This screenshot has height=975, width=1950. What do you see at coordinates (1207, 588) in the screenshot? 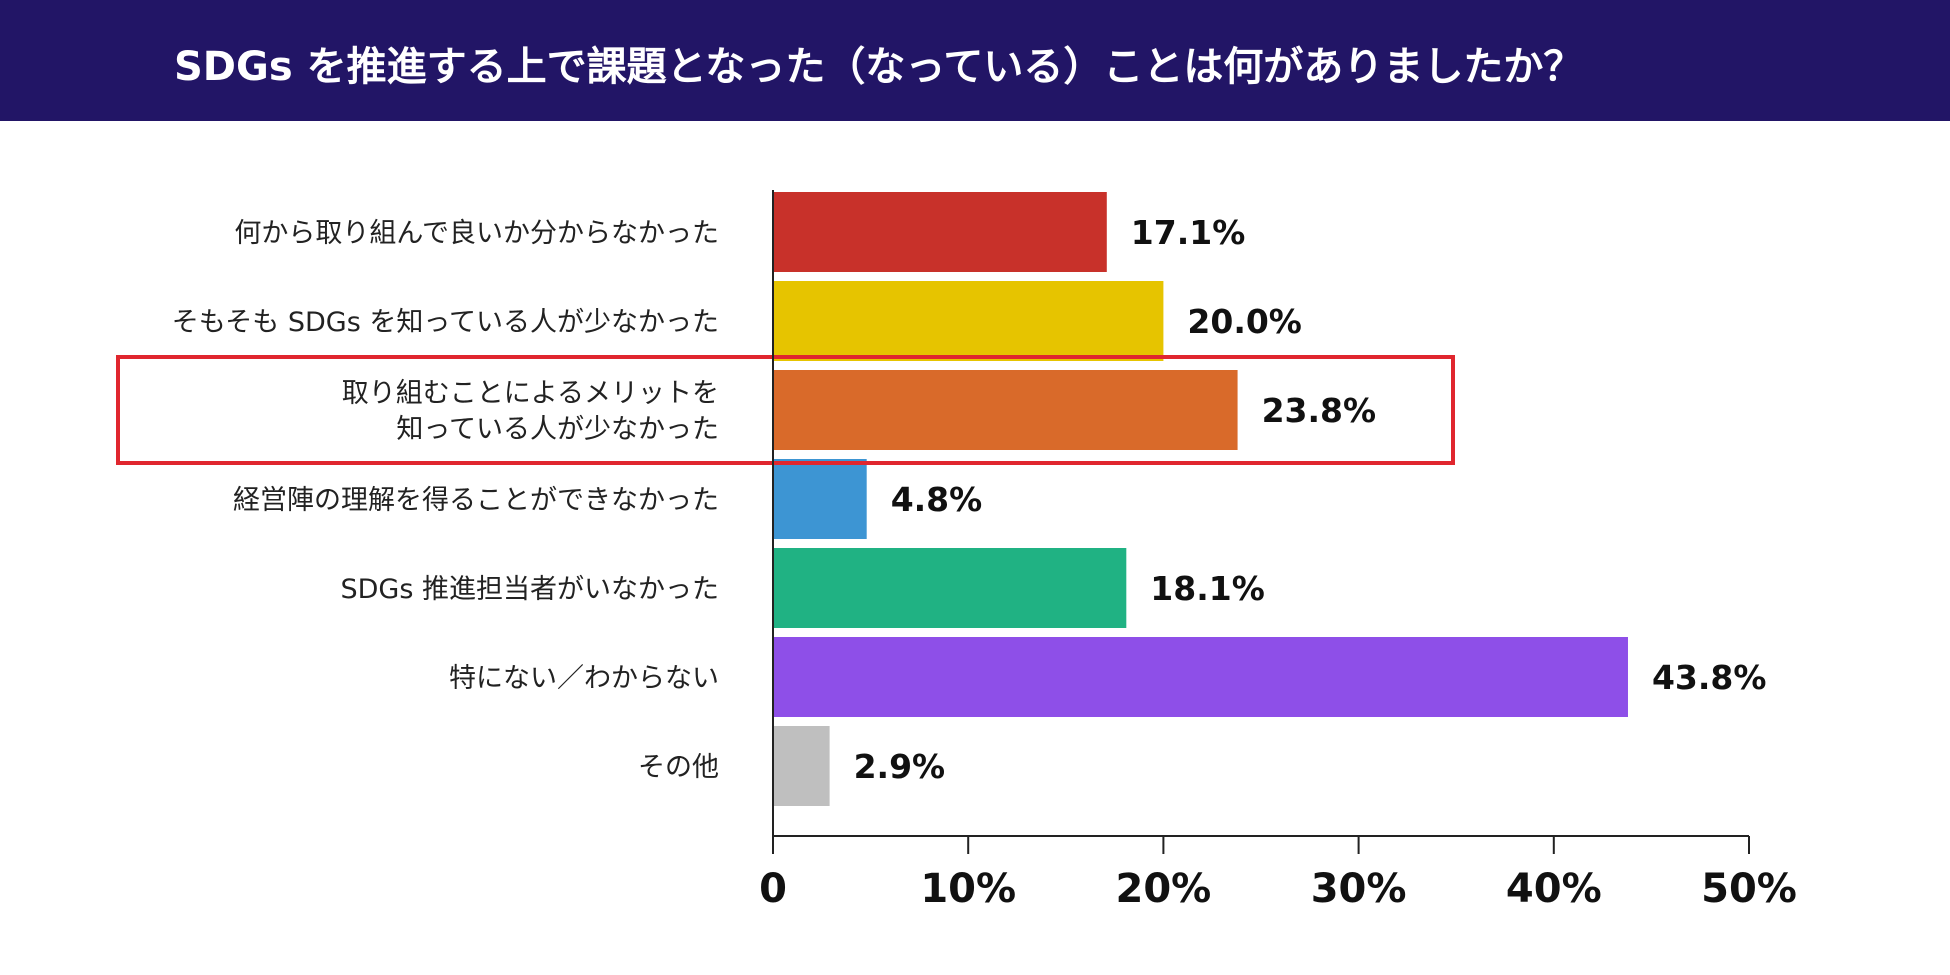
I see `value-label-5: 18.1%` at bounding box center [1207, 588].